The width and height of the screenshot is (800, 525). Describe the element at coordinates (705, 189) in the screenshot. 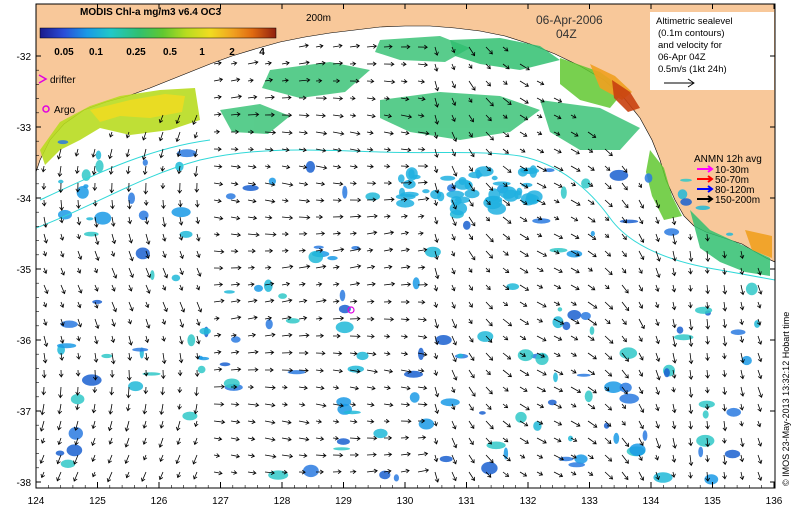

I see `anmn-arrow-icon` at that location.